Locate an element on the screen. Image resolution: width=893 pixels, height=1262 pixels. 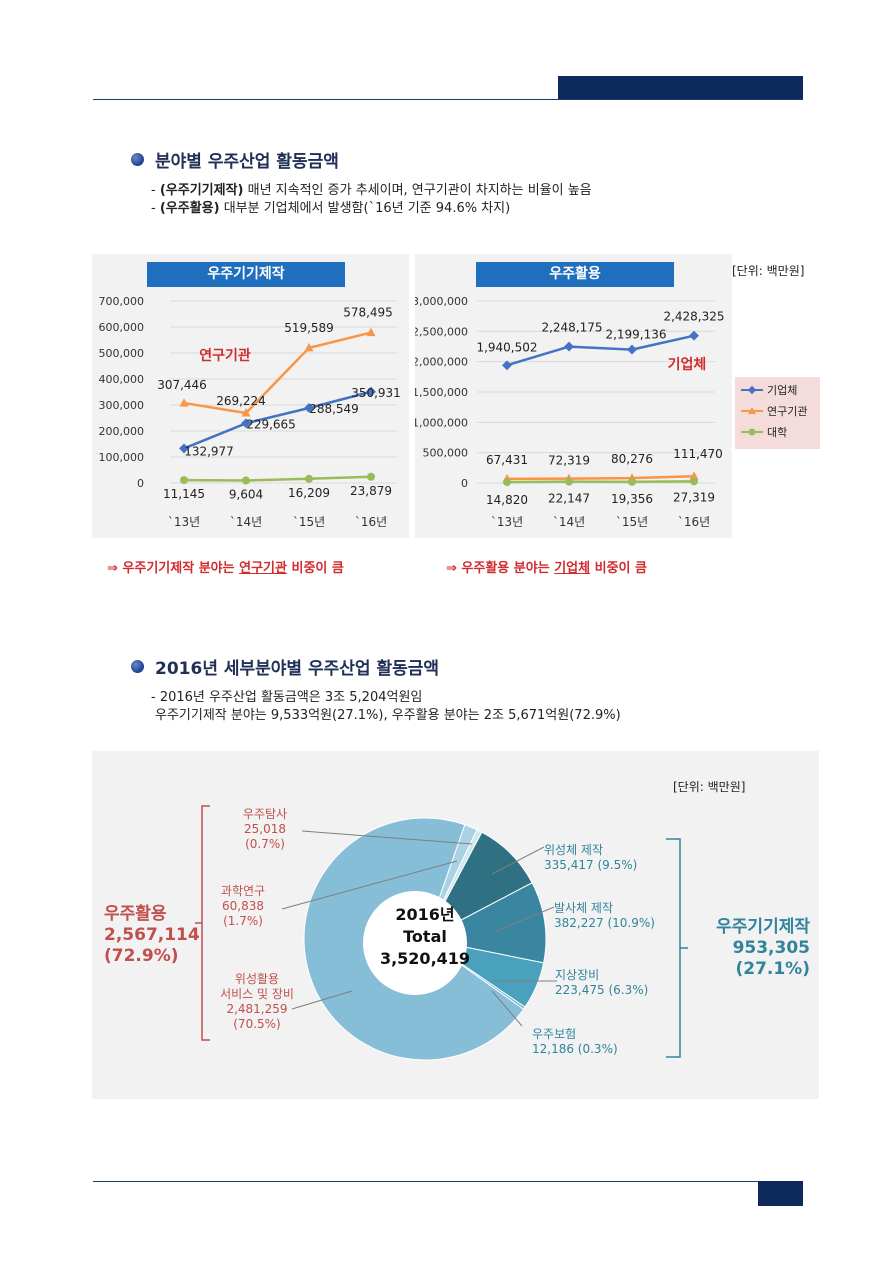
pie-label-launcher: 발사체 제작 382,227 (10.9%) is located at coordinates (604, 915).